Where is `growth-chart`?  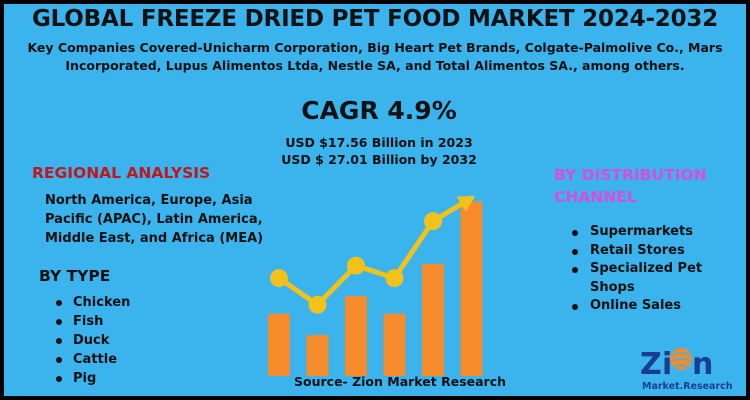 growth-chart is located at coordinates (375, 285).